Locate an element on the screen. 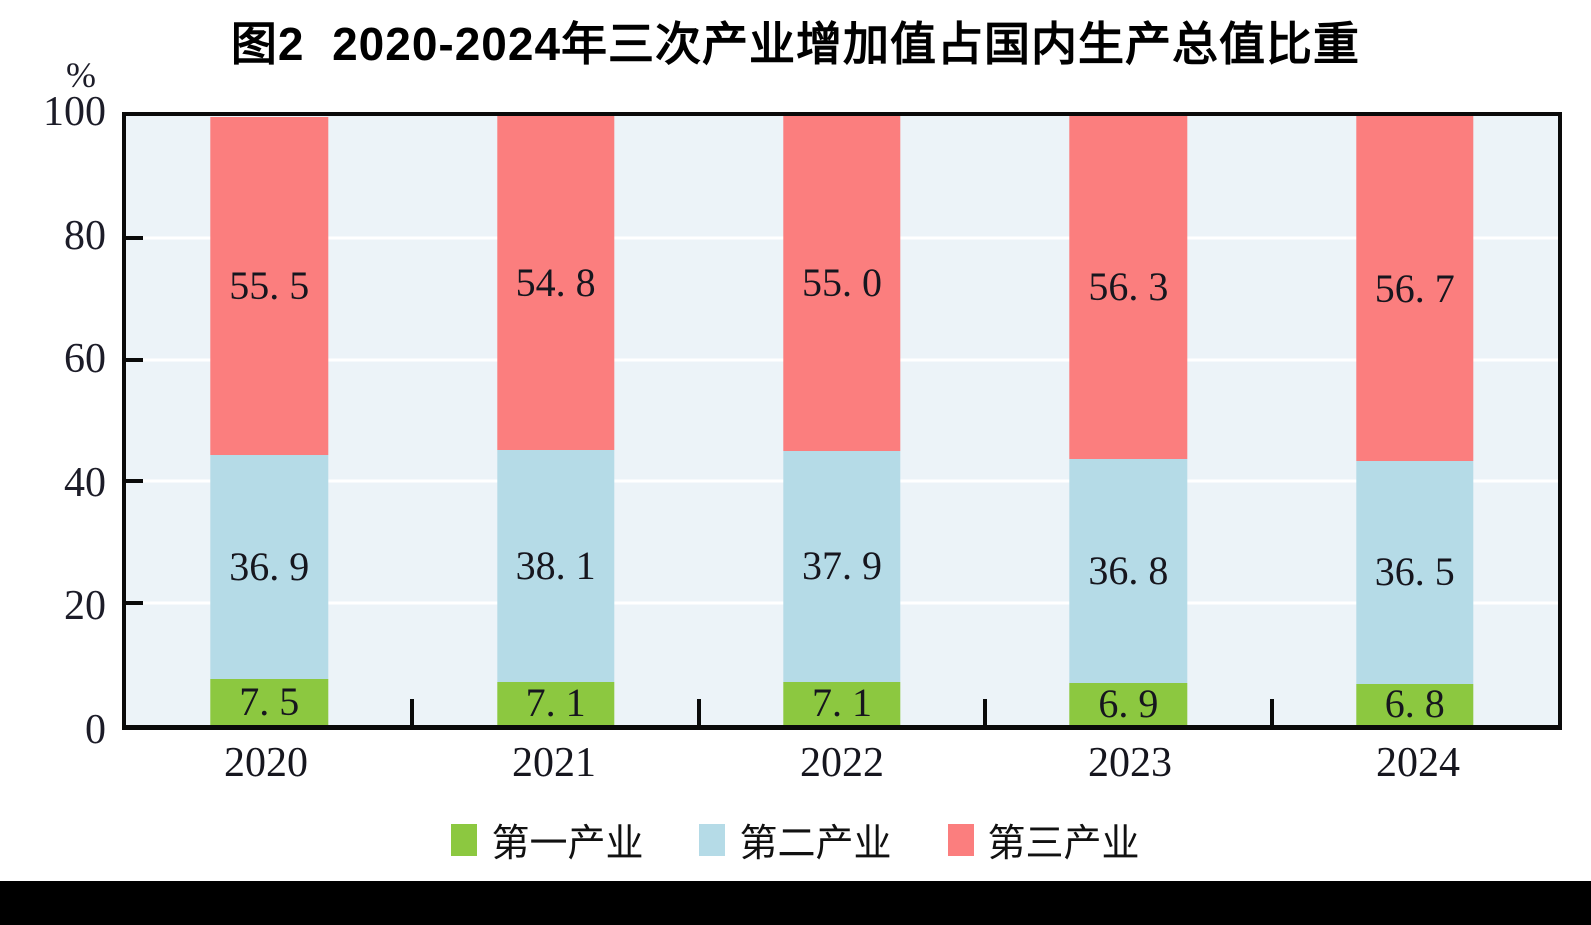  segment-value-label: 36. 5 is located at coordinates (1414, 572).